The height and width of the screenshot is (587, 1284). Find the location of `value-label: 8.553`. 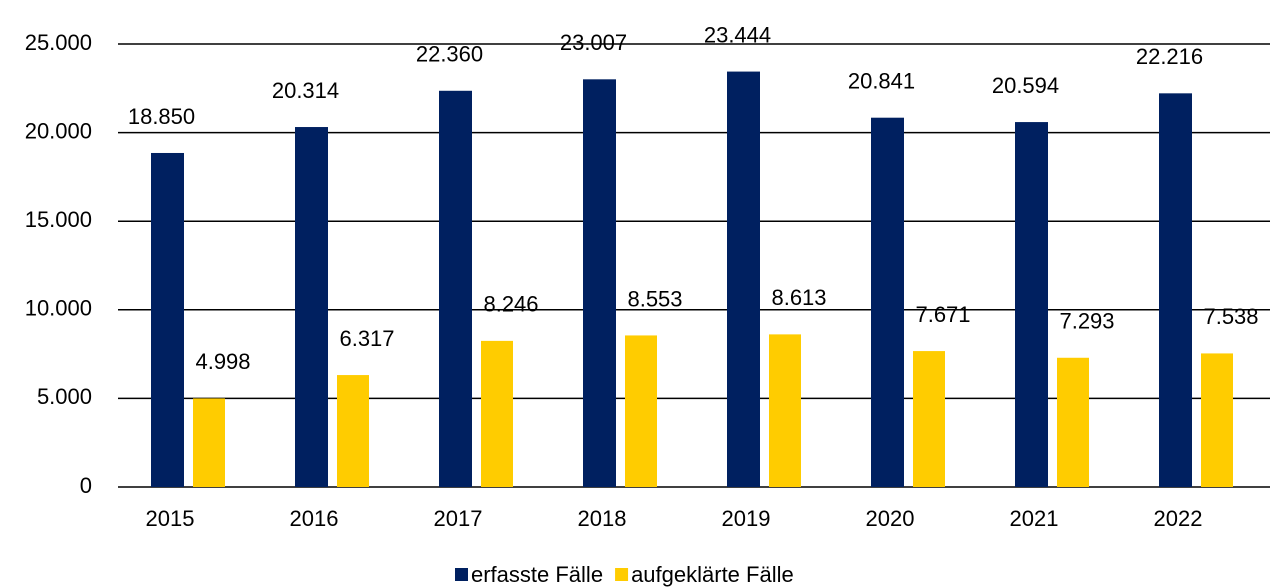

value-label: 8.553 is located at coordinates (654, 298).